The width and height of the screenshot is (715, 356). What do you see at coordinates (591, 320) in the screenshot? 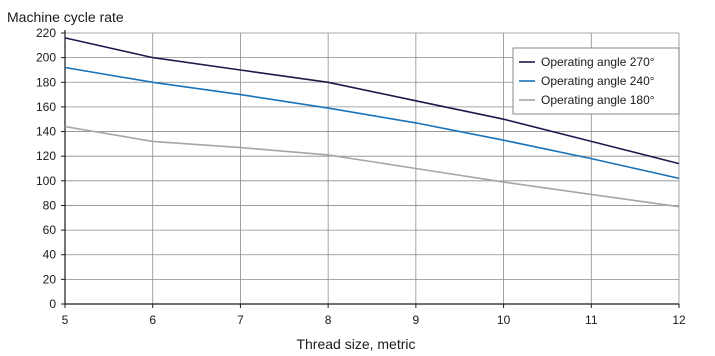
I see `x-tick-label: 11` at bounding box center [591, 320].